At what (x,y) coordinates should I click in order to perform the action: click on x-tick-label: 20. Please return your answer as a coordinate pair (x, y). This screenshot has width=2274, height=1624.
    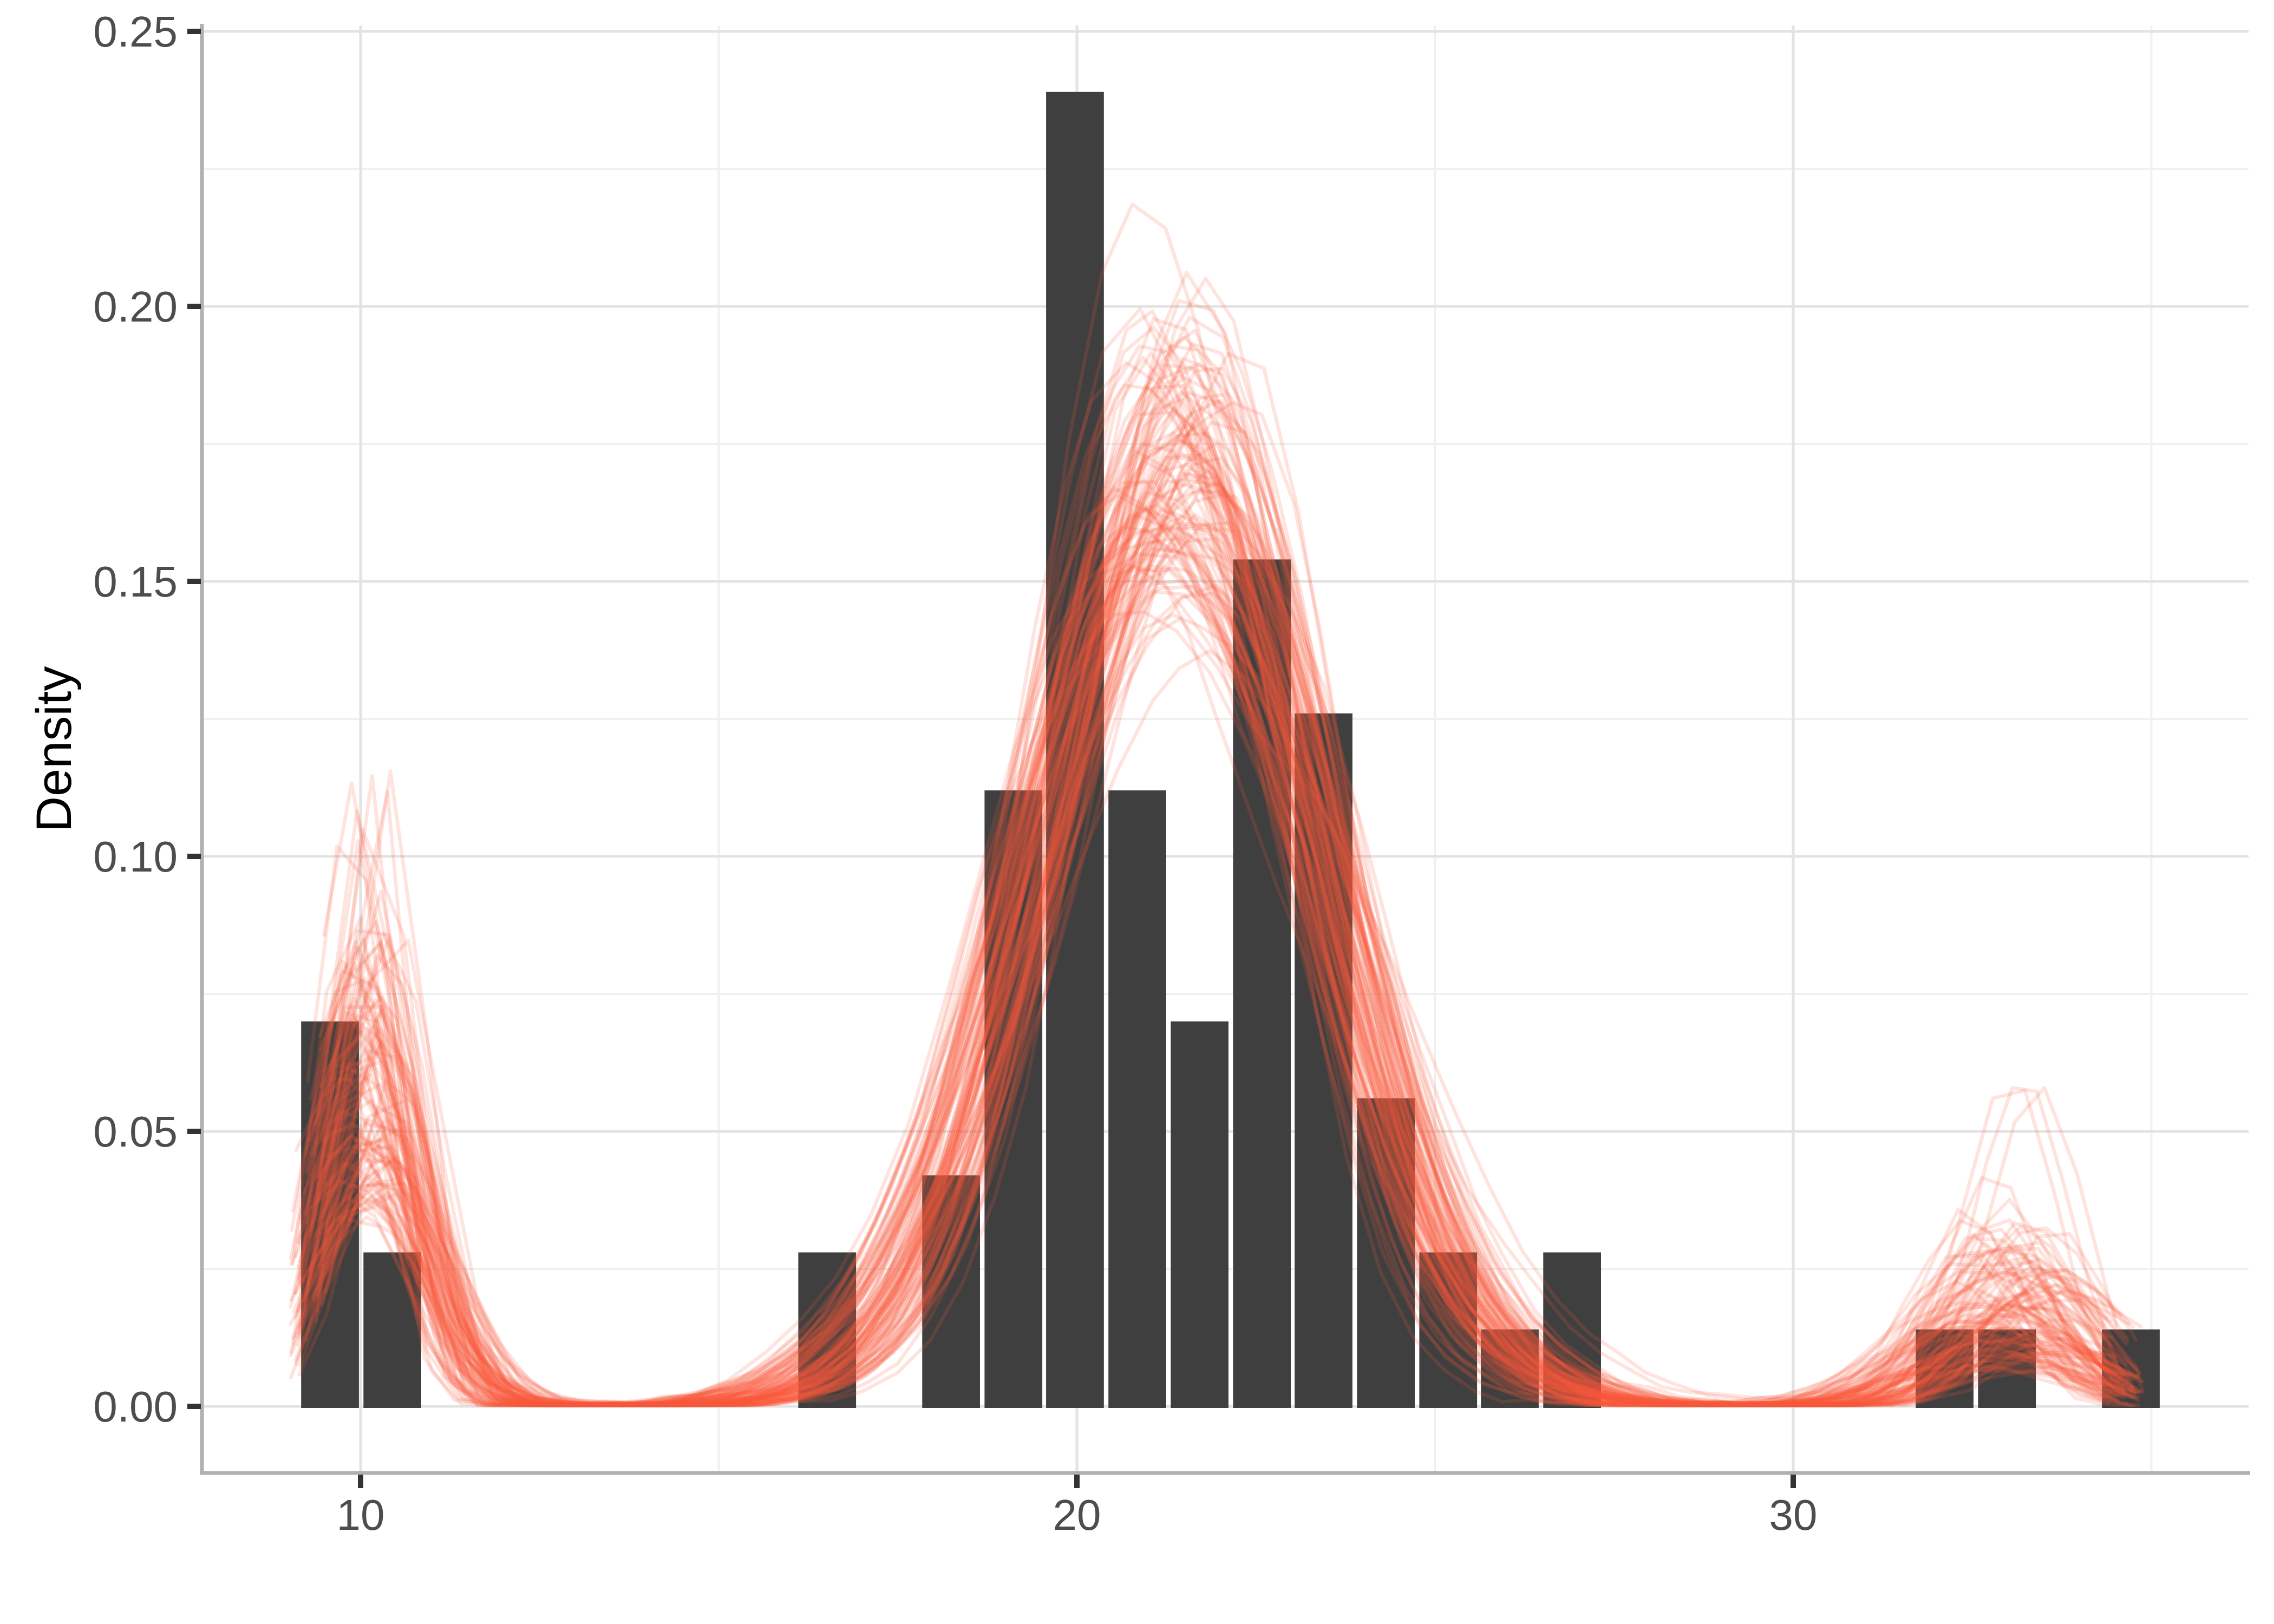
    Looking at the image, I should click on (1077, 1515).